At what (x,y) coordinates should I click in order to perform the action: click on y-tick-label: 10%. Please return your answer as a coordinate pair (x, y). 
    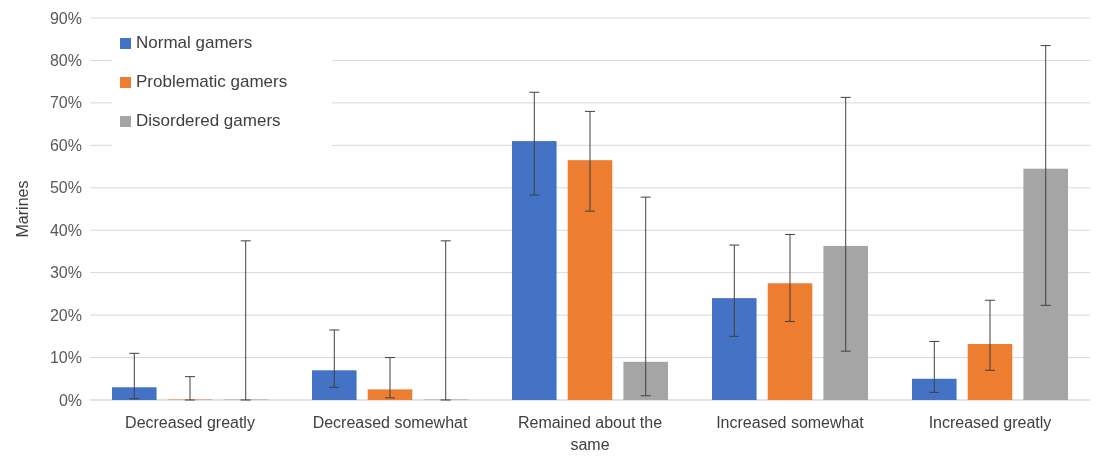
    Looking at the image, I should click on (65, 358).